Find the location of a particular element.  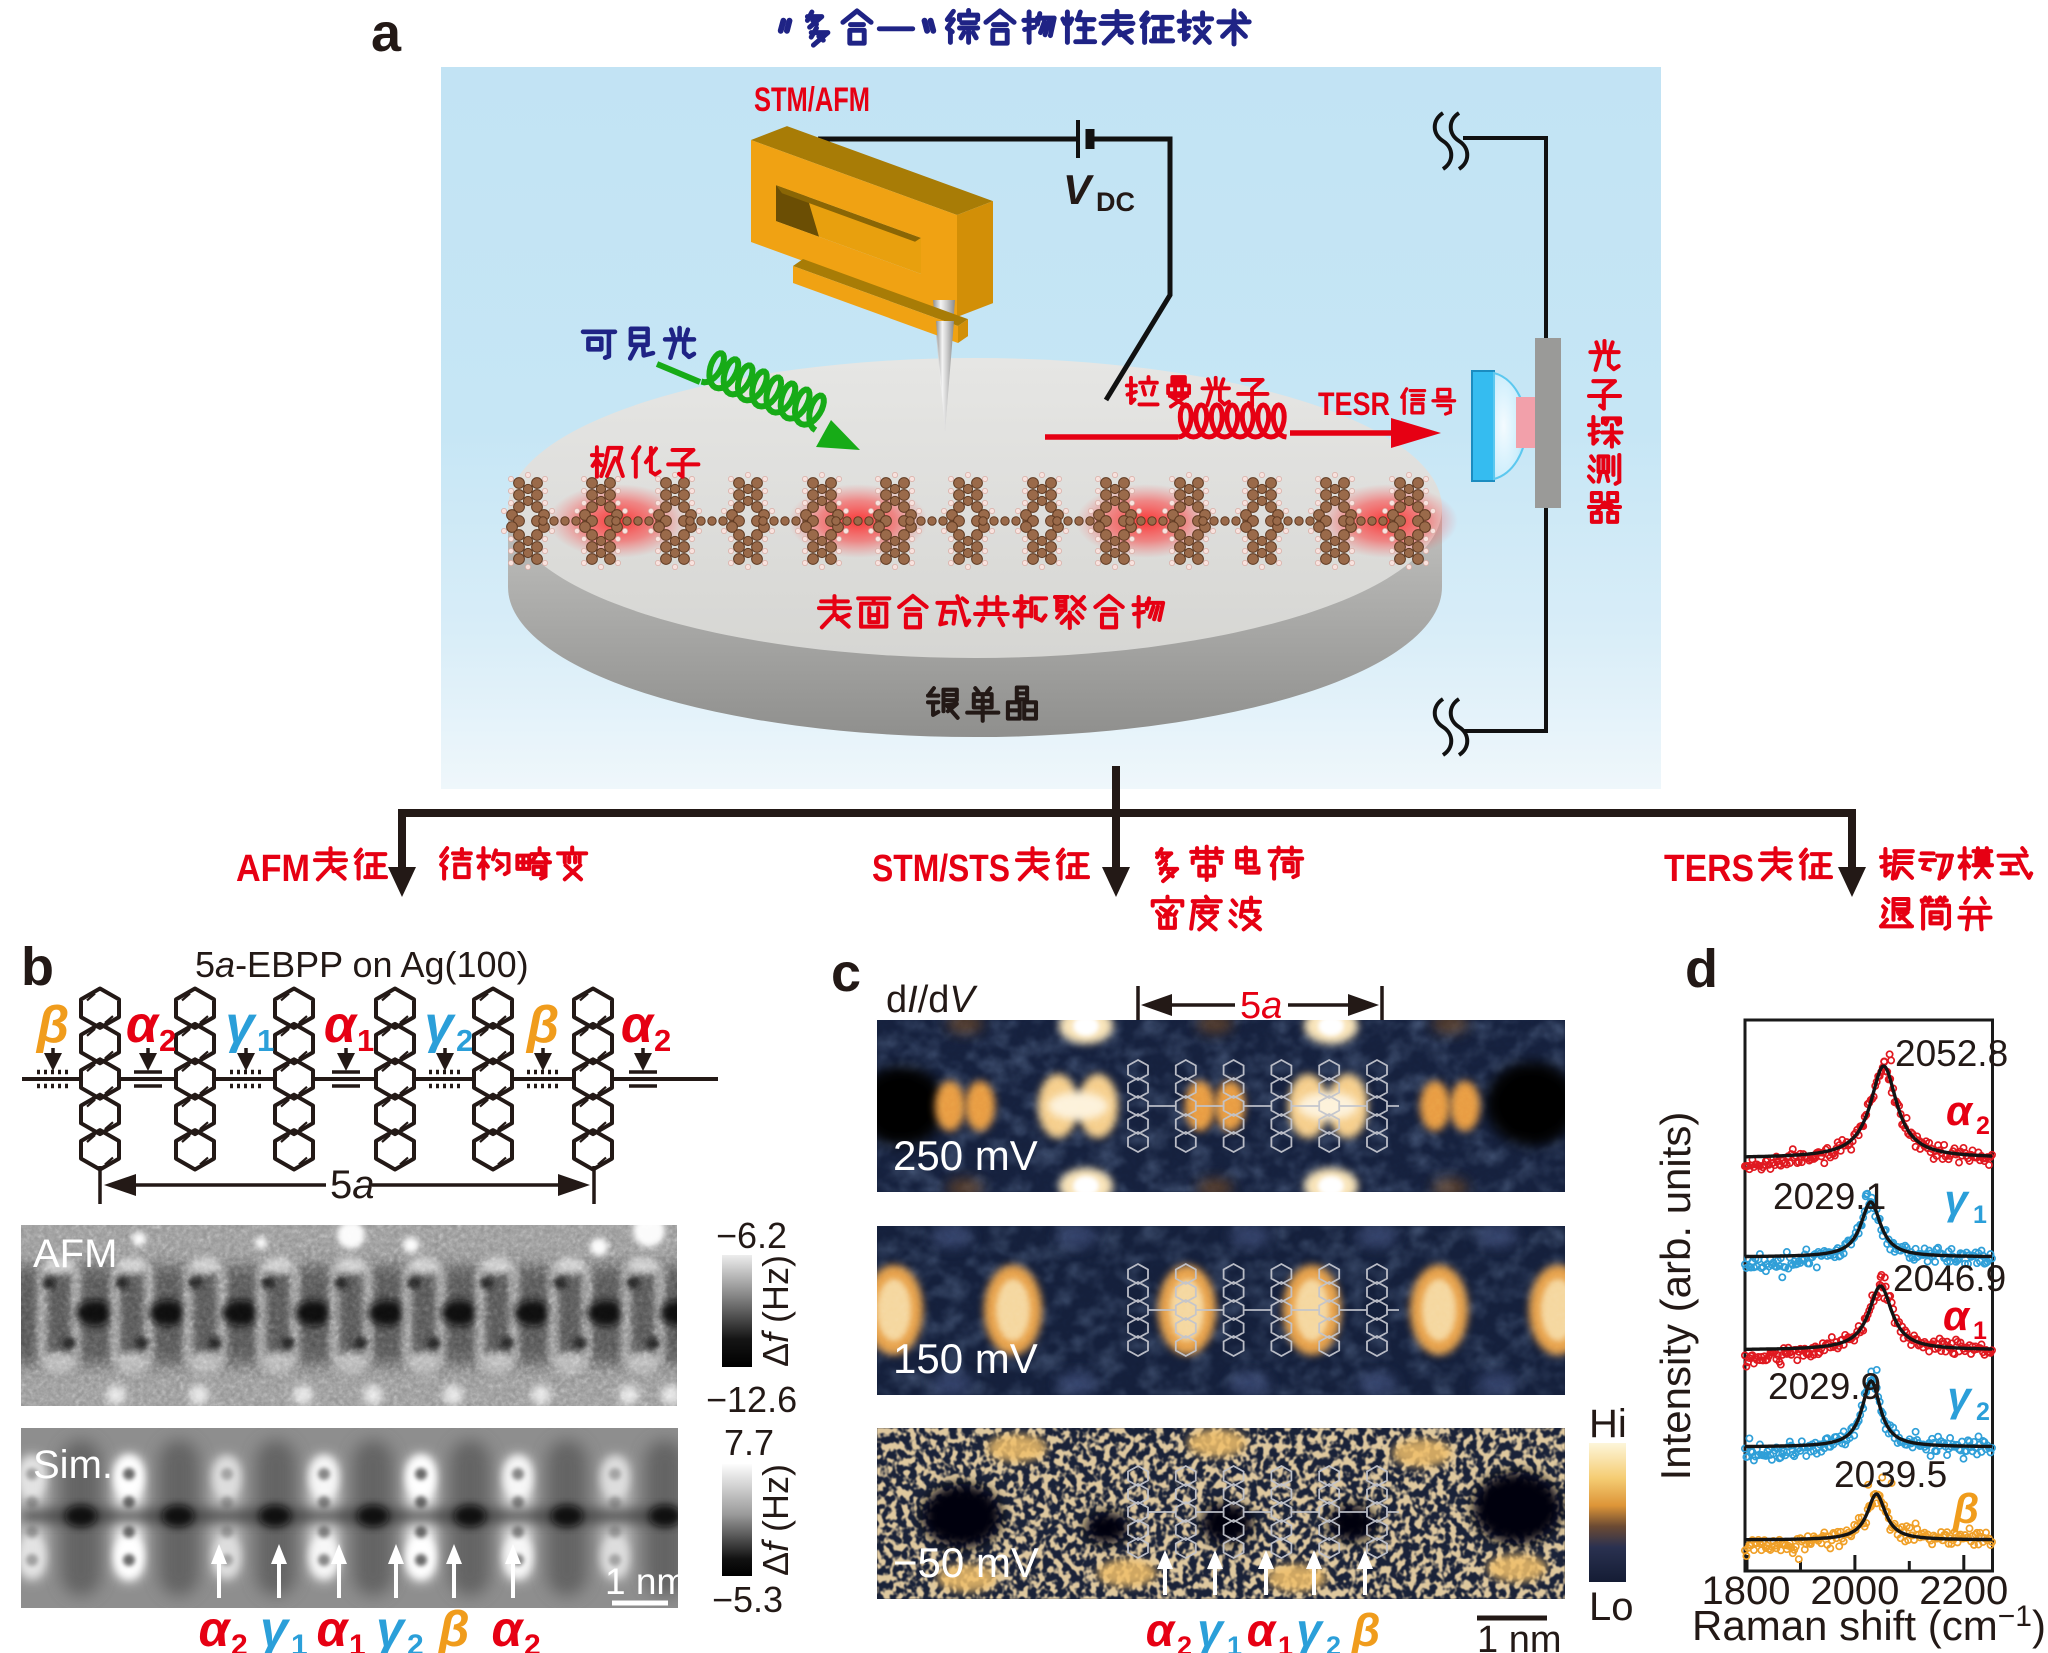

svg-text: 2029.9 is located at coordinates (1824, 1386).